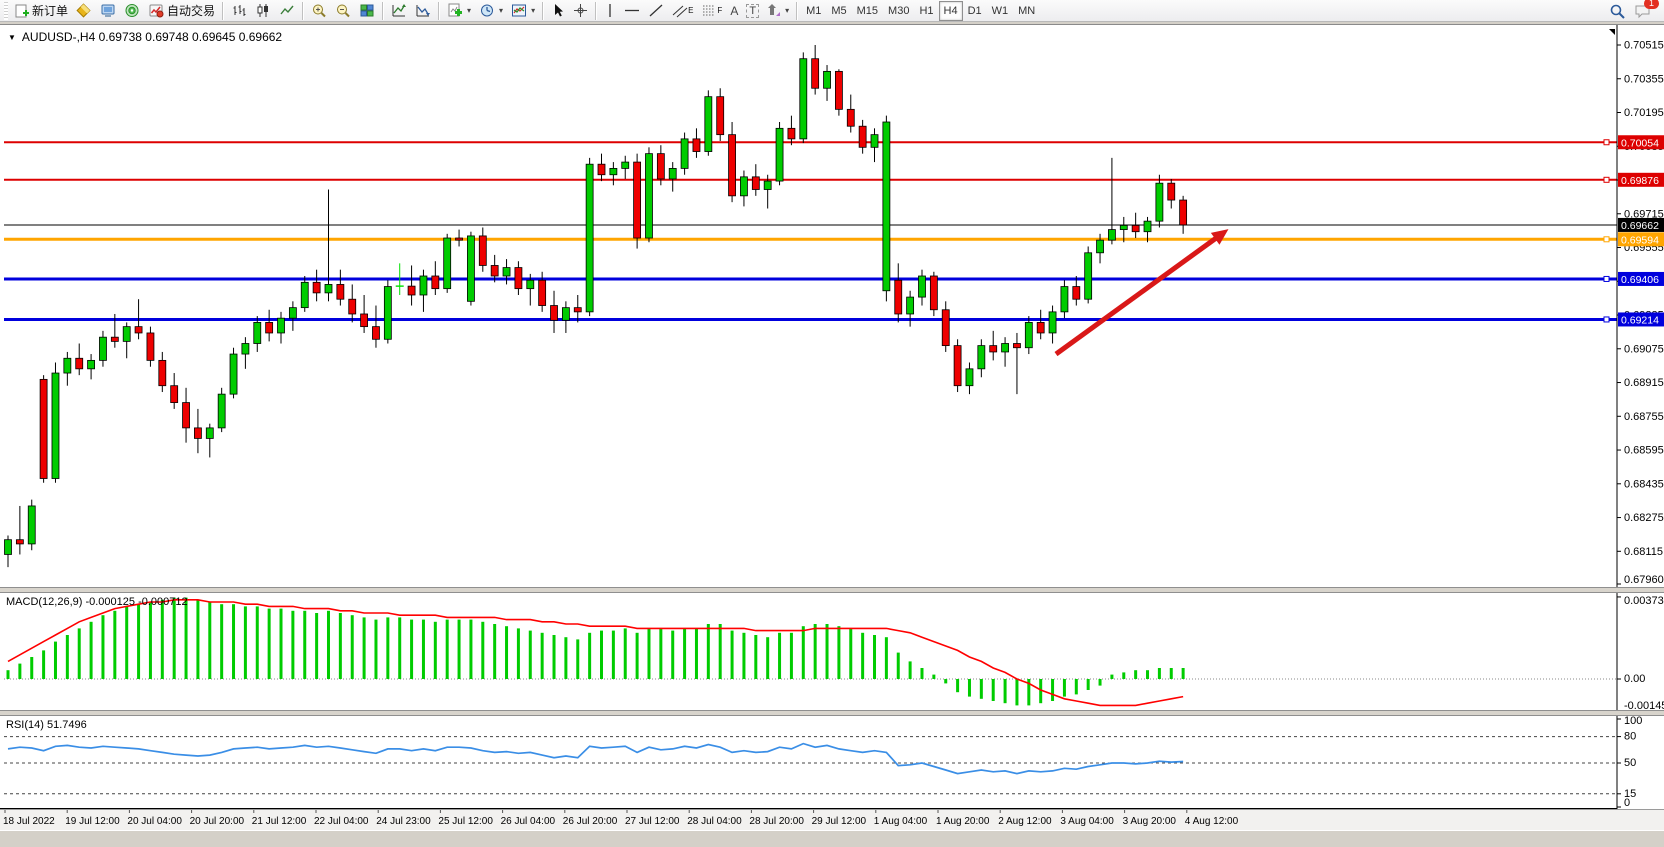  Describe the element at coordinates (926, 11) in the screenshot. I see `timeframe-h1-button: H1` at that location.